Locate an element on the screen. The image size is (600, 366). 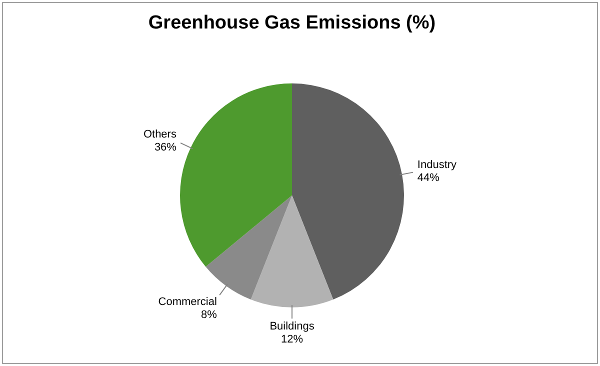
data-label: 8% is located at coordinates (209, 315).